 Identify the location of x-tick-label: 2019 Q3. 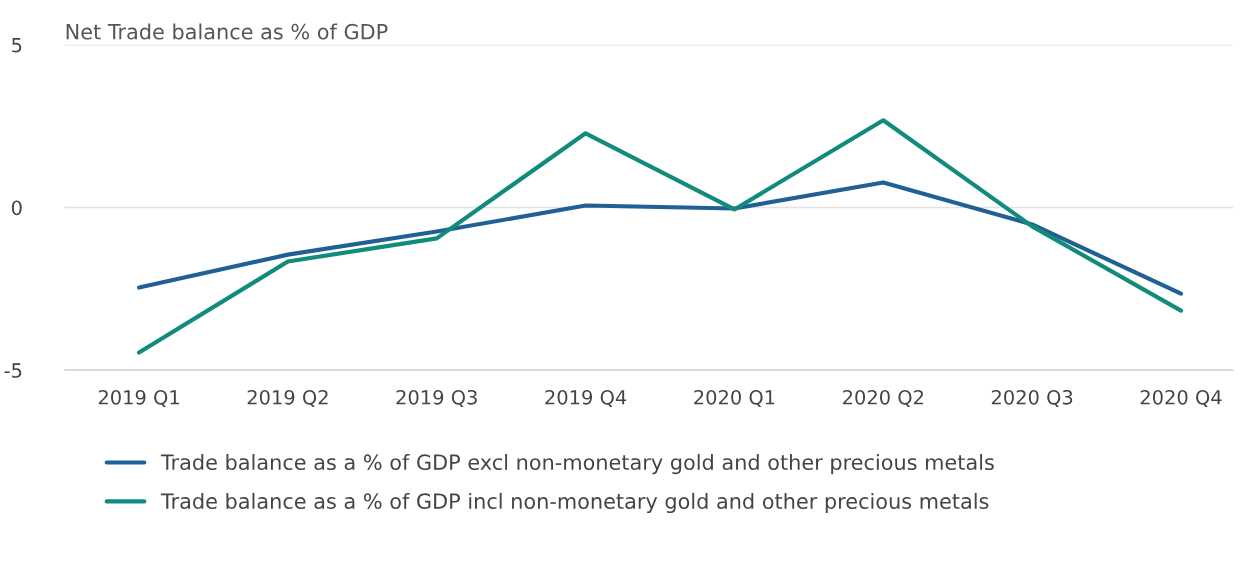
(436, 398).